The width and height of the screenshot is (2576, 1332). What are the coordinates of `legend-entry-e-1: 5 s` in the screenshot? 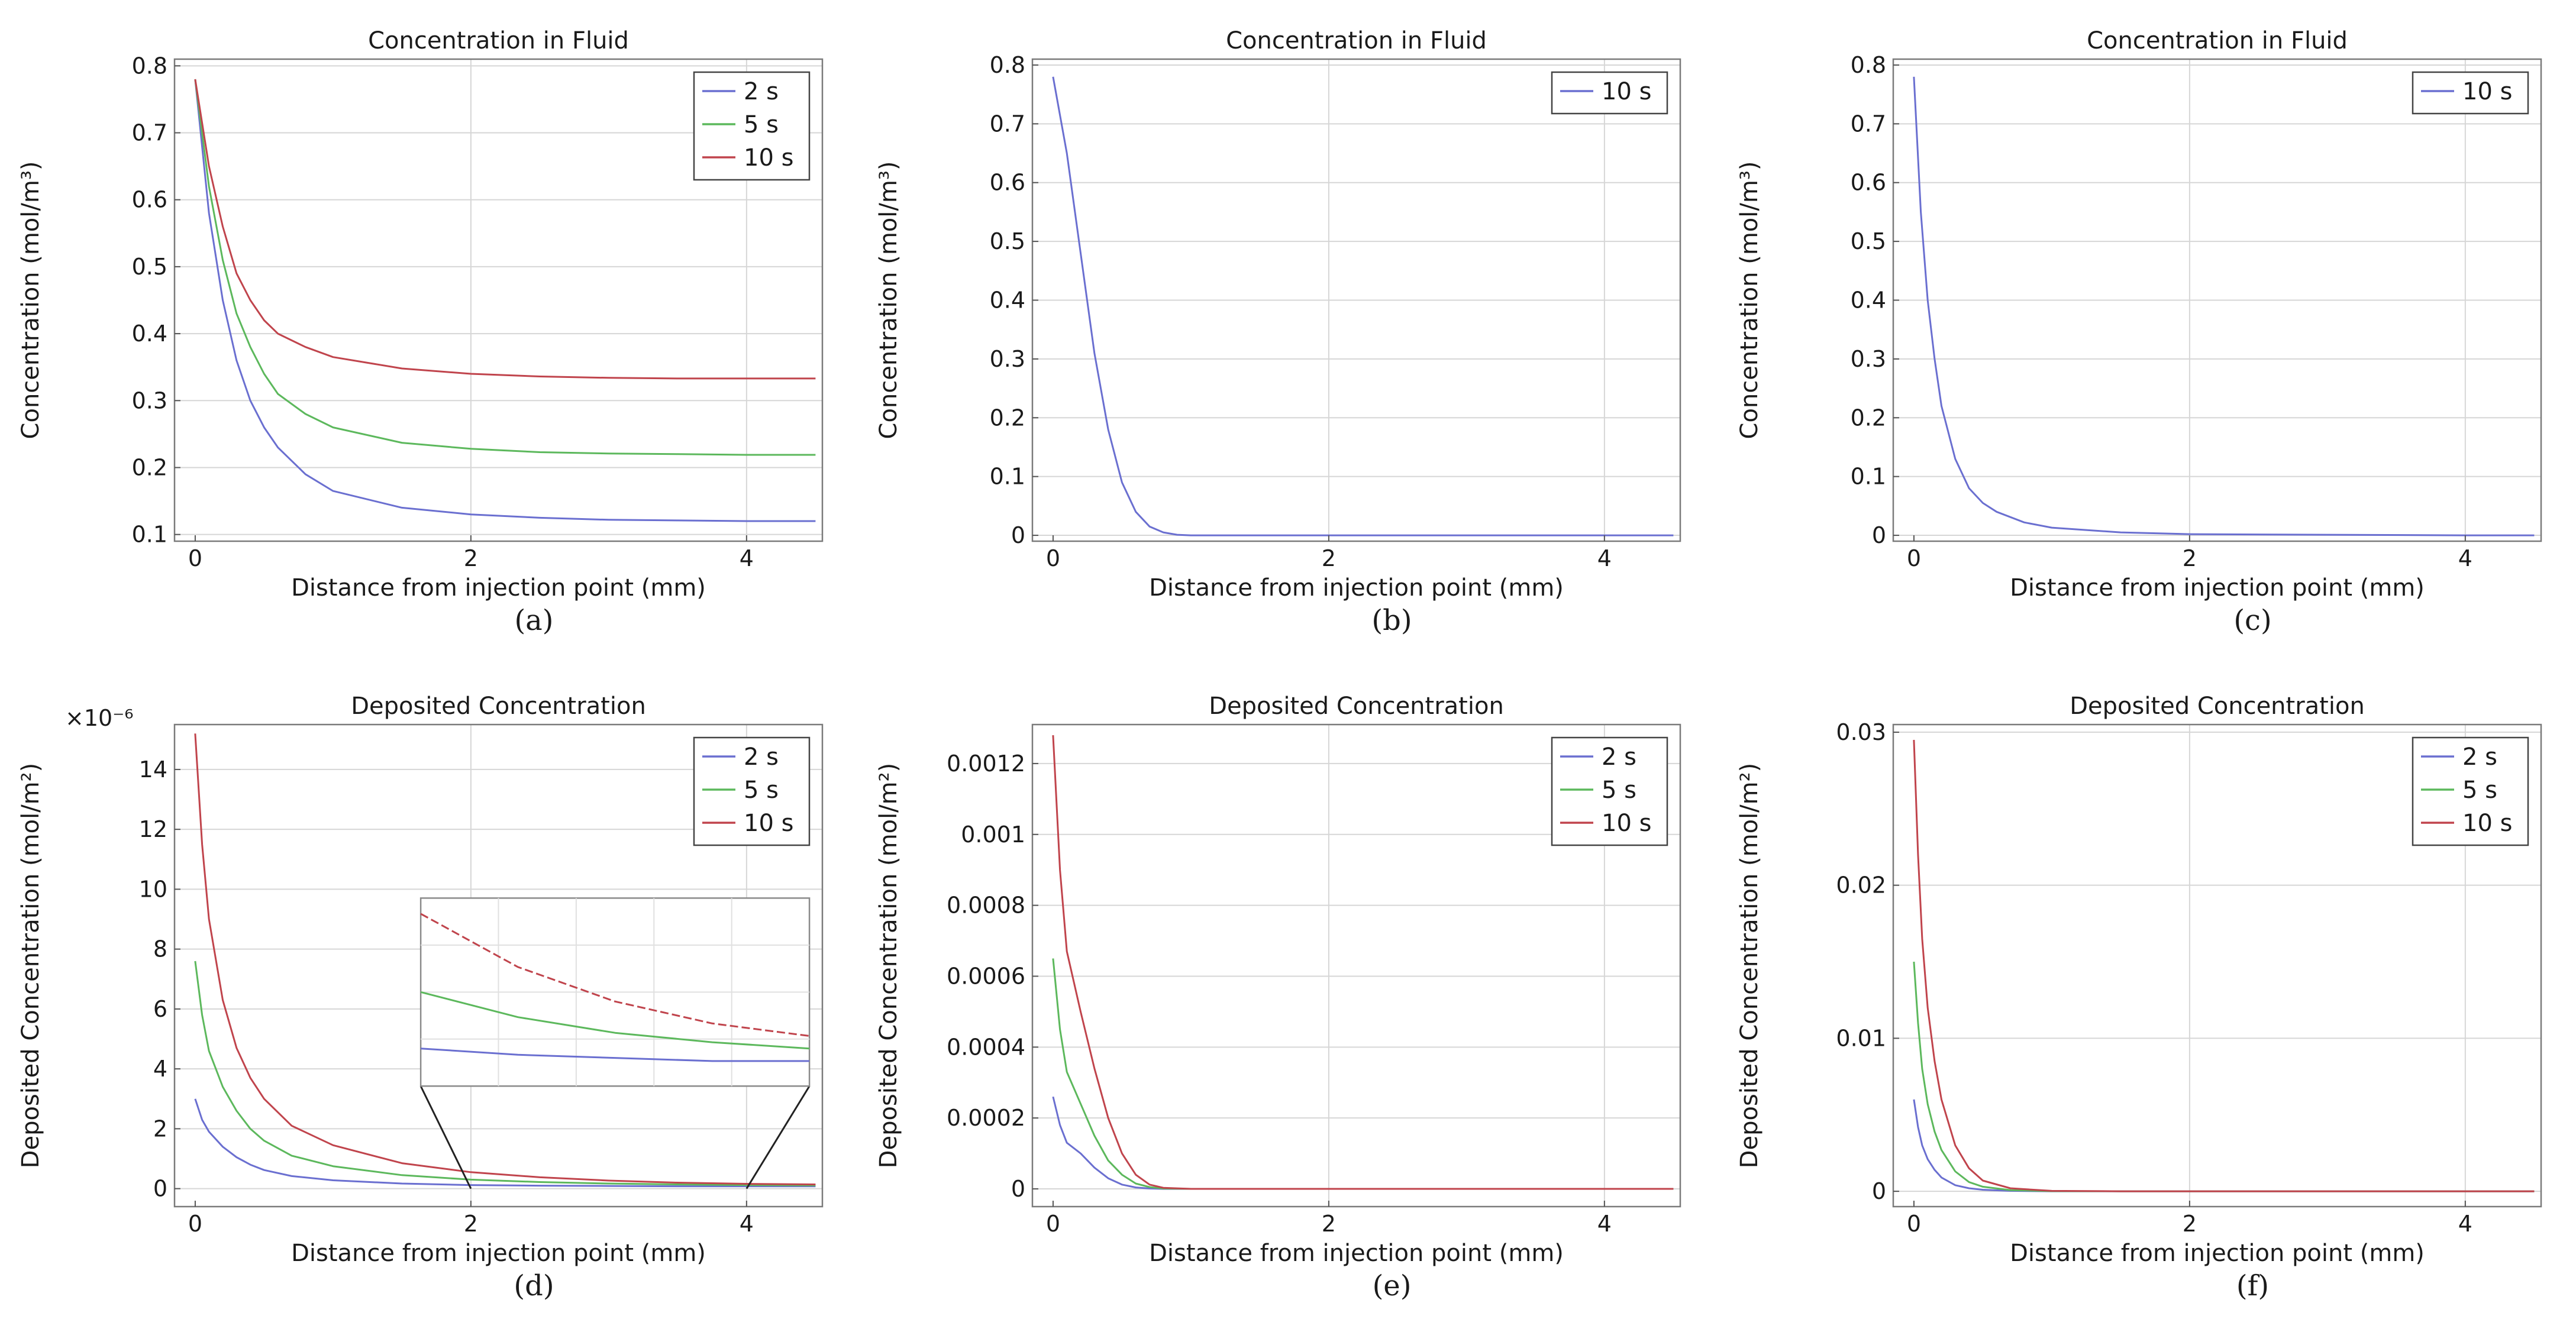 It's located at (1619, 790).